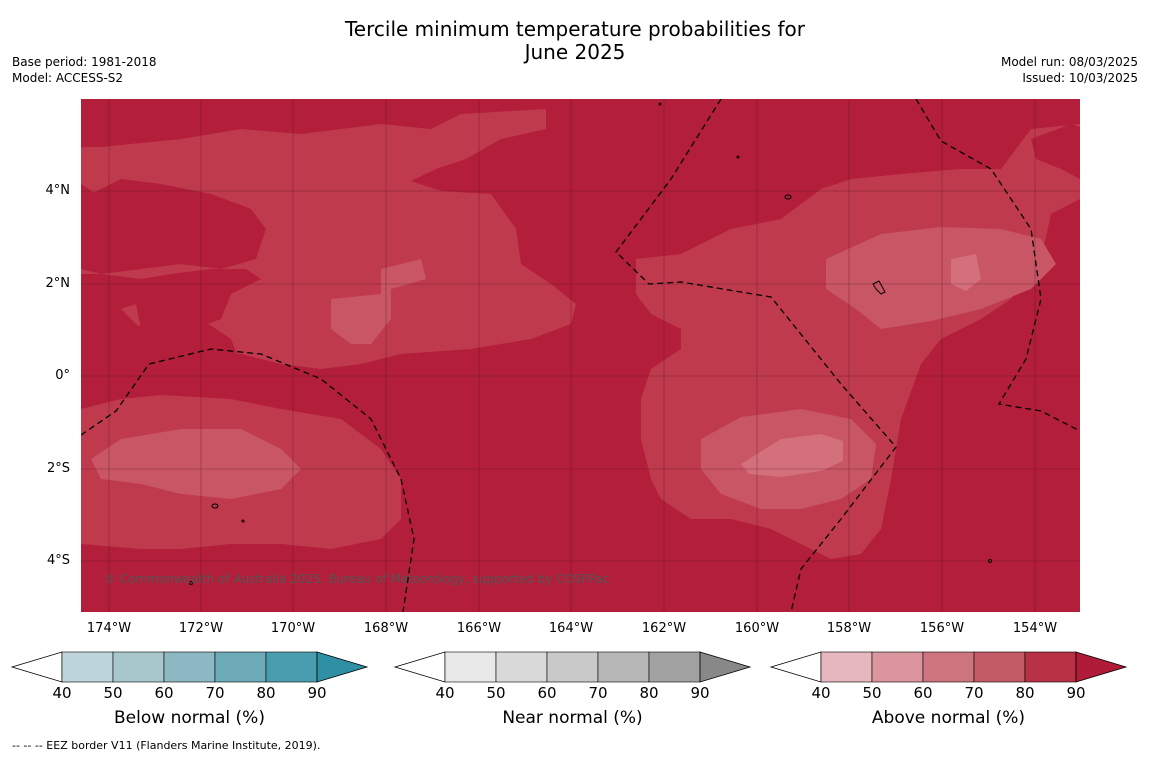  I want to click on lon-label-164w: 164°W, so click(571, 628).